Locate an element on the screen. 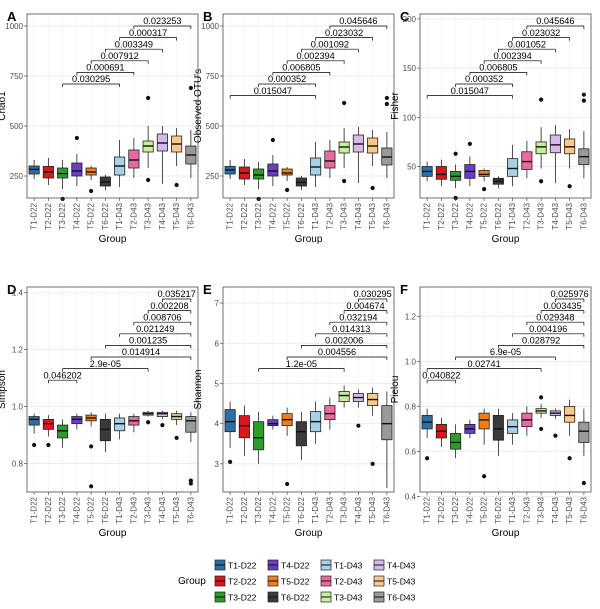 The width and height of the screenshot is (600, 609). significance-bracket: 0.021249 is located at coordinates (155, 330).